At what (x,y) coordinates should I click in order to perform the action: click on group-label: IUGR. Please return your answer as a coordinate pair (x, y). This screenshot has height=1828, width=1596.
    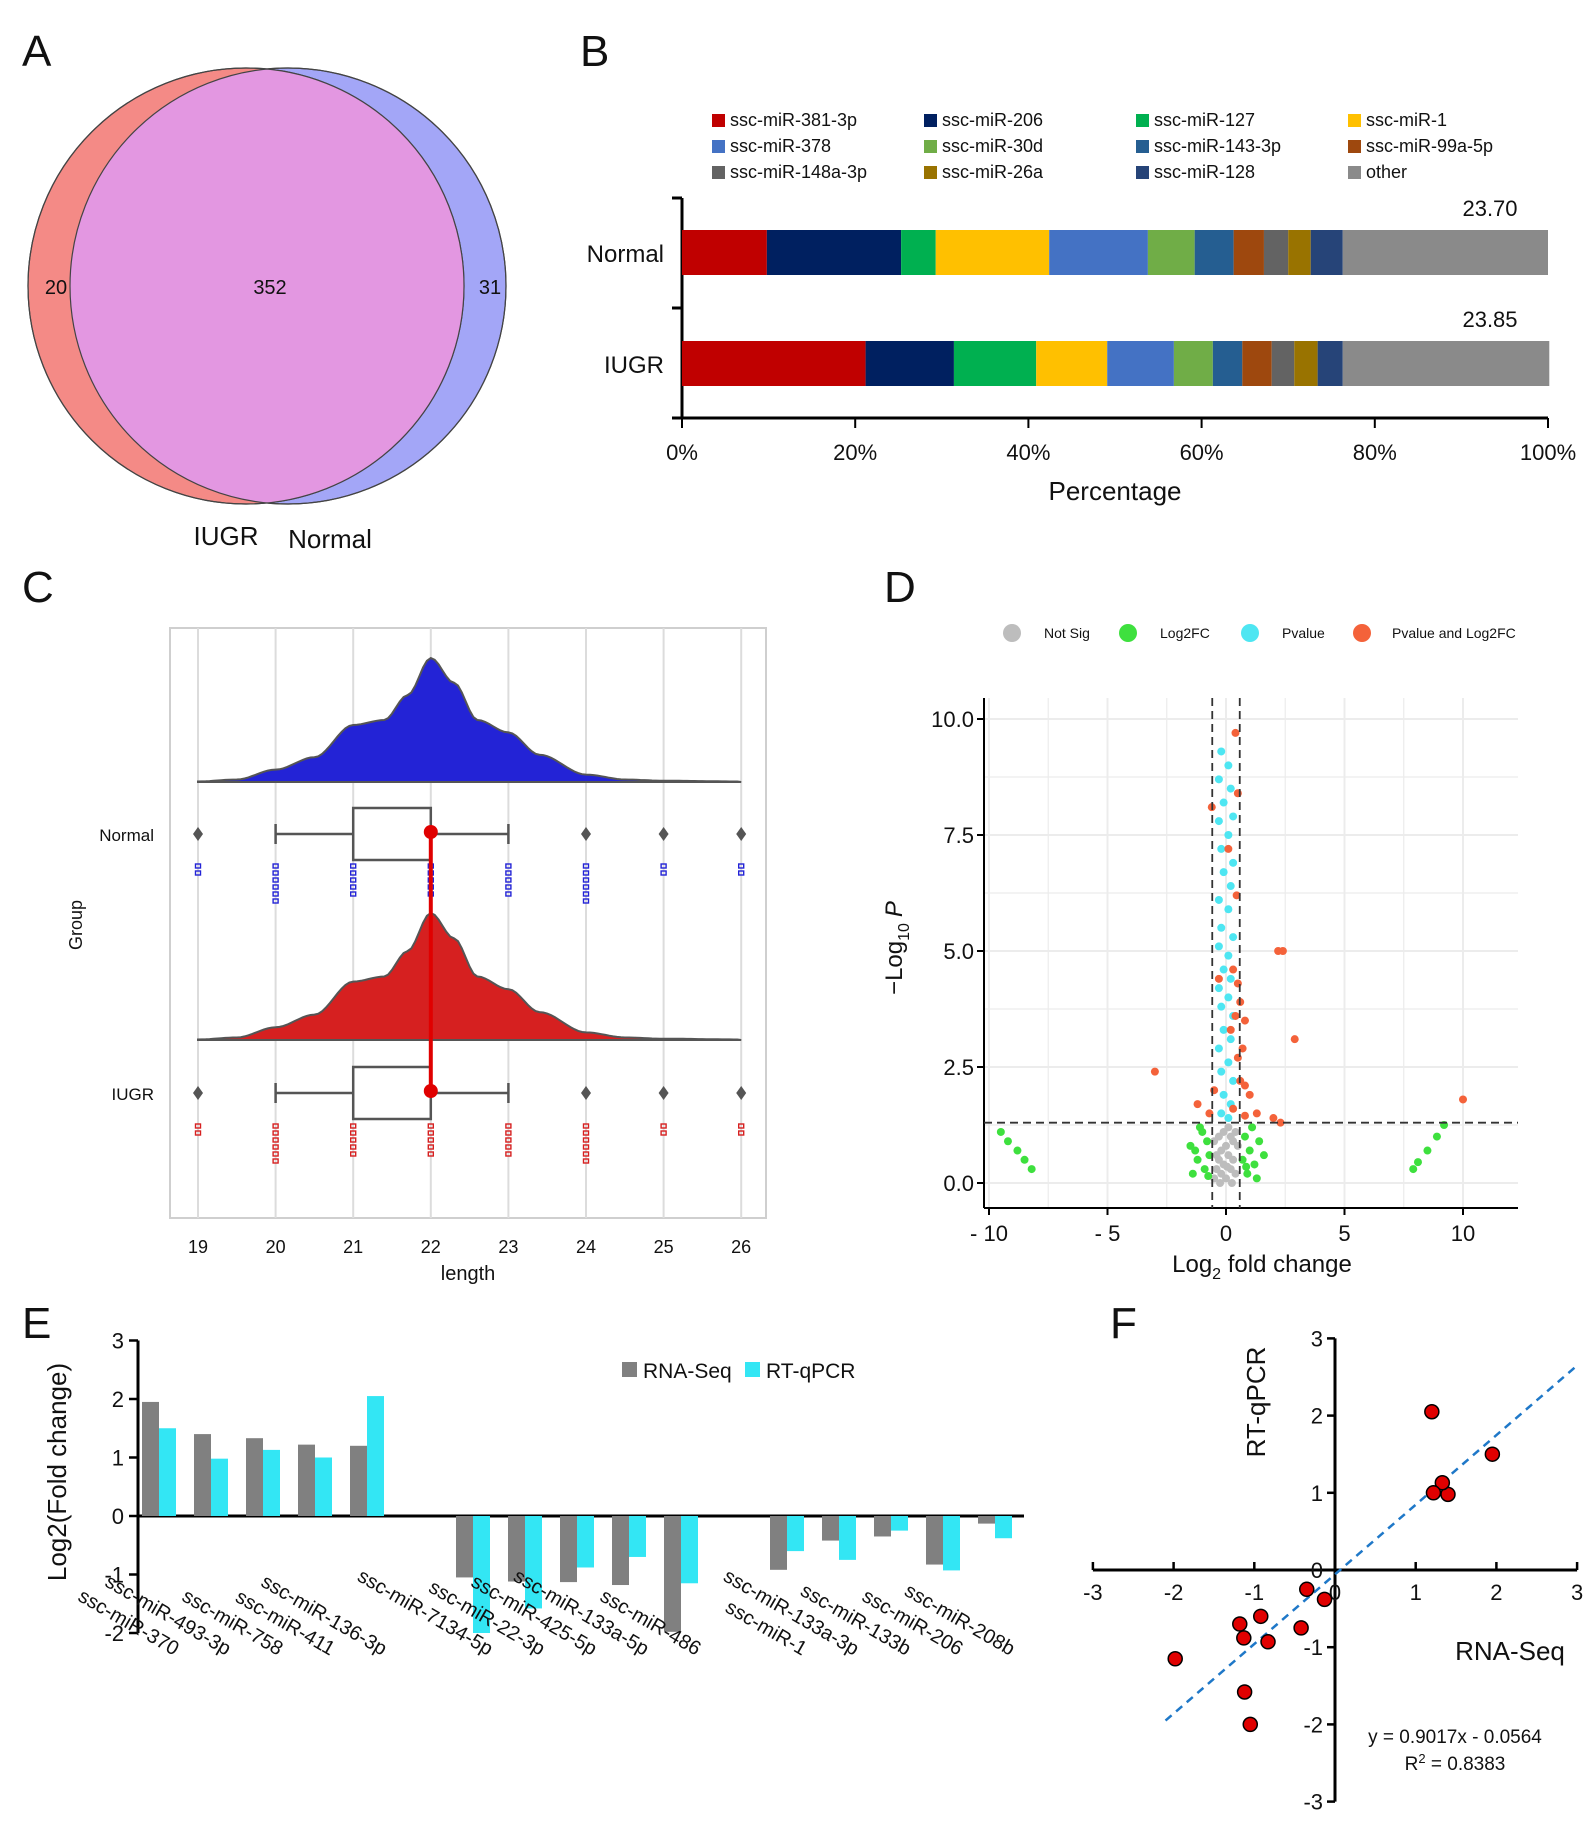
    Looking at the image, I should click on (133, 1094).